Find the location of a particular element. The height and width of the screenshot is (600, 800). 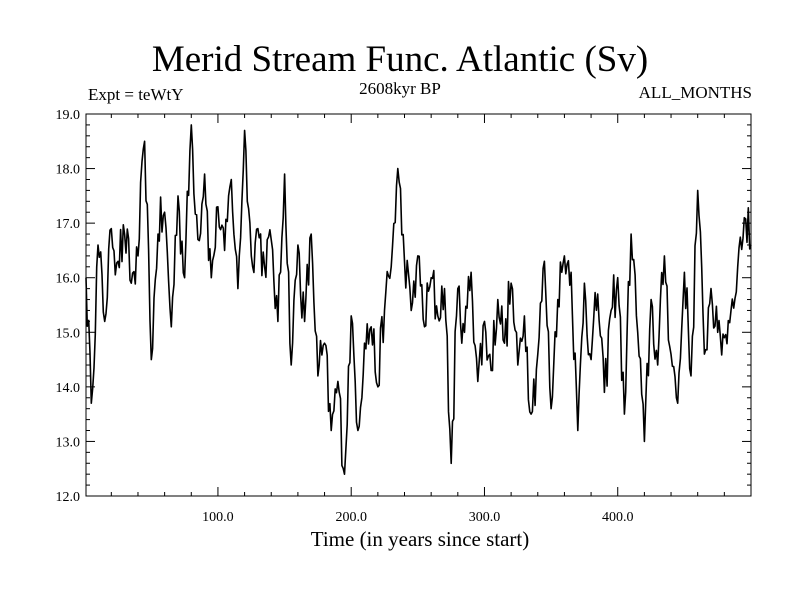

experiment-label: Expt = teWtY is located at coordinates (136, 94).